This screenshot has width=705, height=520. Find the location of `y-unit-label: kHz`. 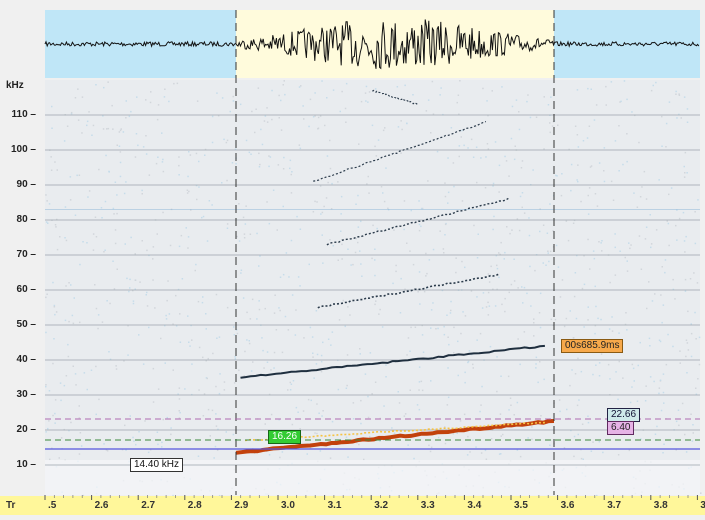

y-unit-label: kHz is located at coordinates (15, 85).